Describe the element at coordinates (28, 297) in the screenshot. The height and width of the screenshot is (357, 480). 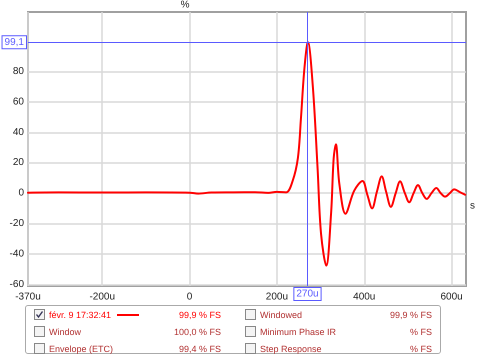
I see `x-tick-label: -370u` at that location.